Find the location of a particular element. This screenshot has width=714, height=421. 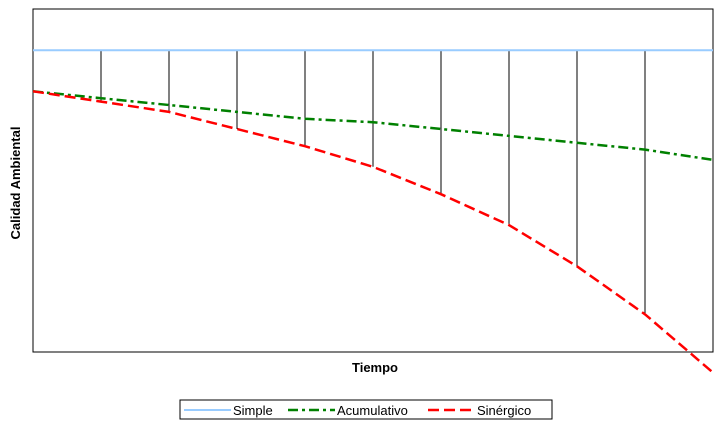

x-axis-label: Tiempo is located at coordinates (375, 367).